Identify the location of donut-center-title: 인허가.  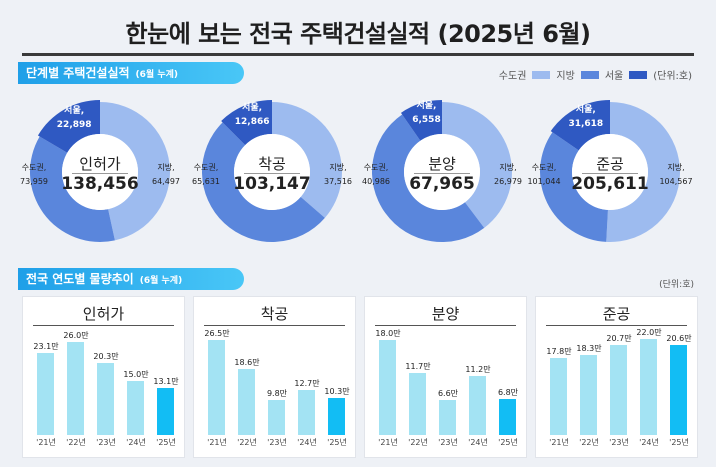
(100, 164).